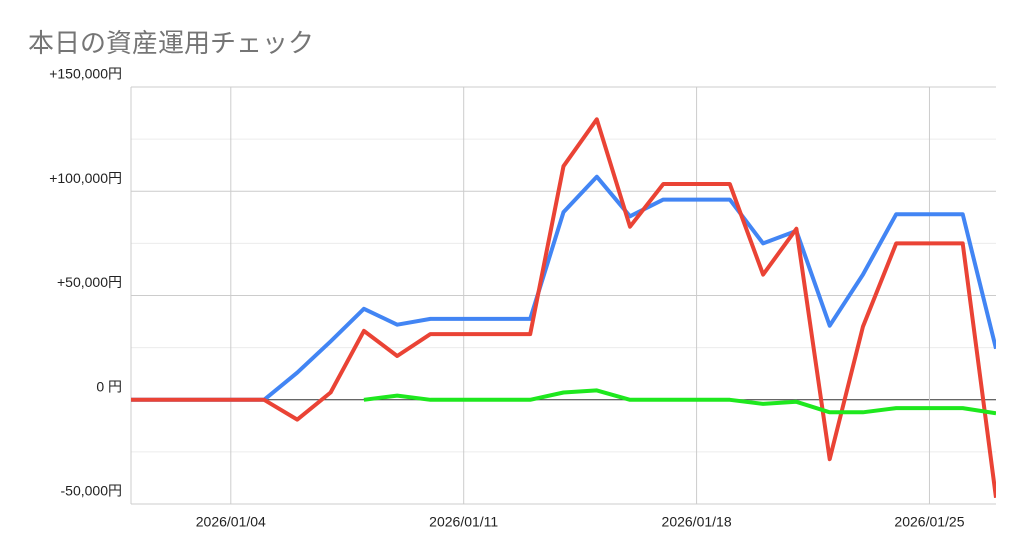 The width and height of the screenshot is (1024, 560). I want to click on y-tick-label: +150,000円, so click(85, 74).